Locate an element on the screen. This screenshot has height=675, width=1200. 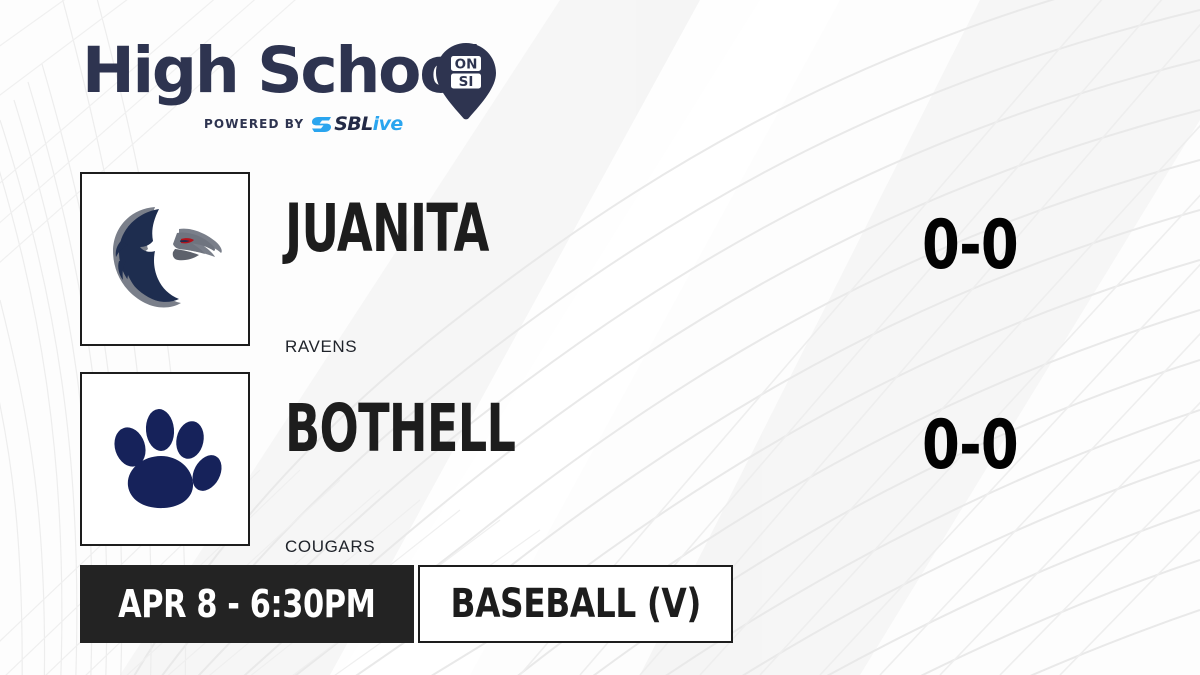
cougar-paw-icon is located at coordinates (168, 459).